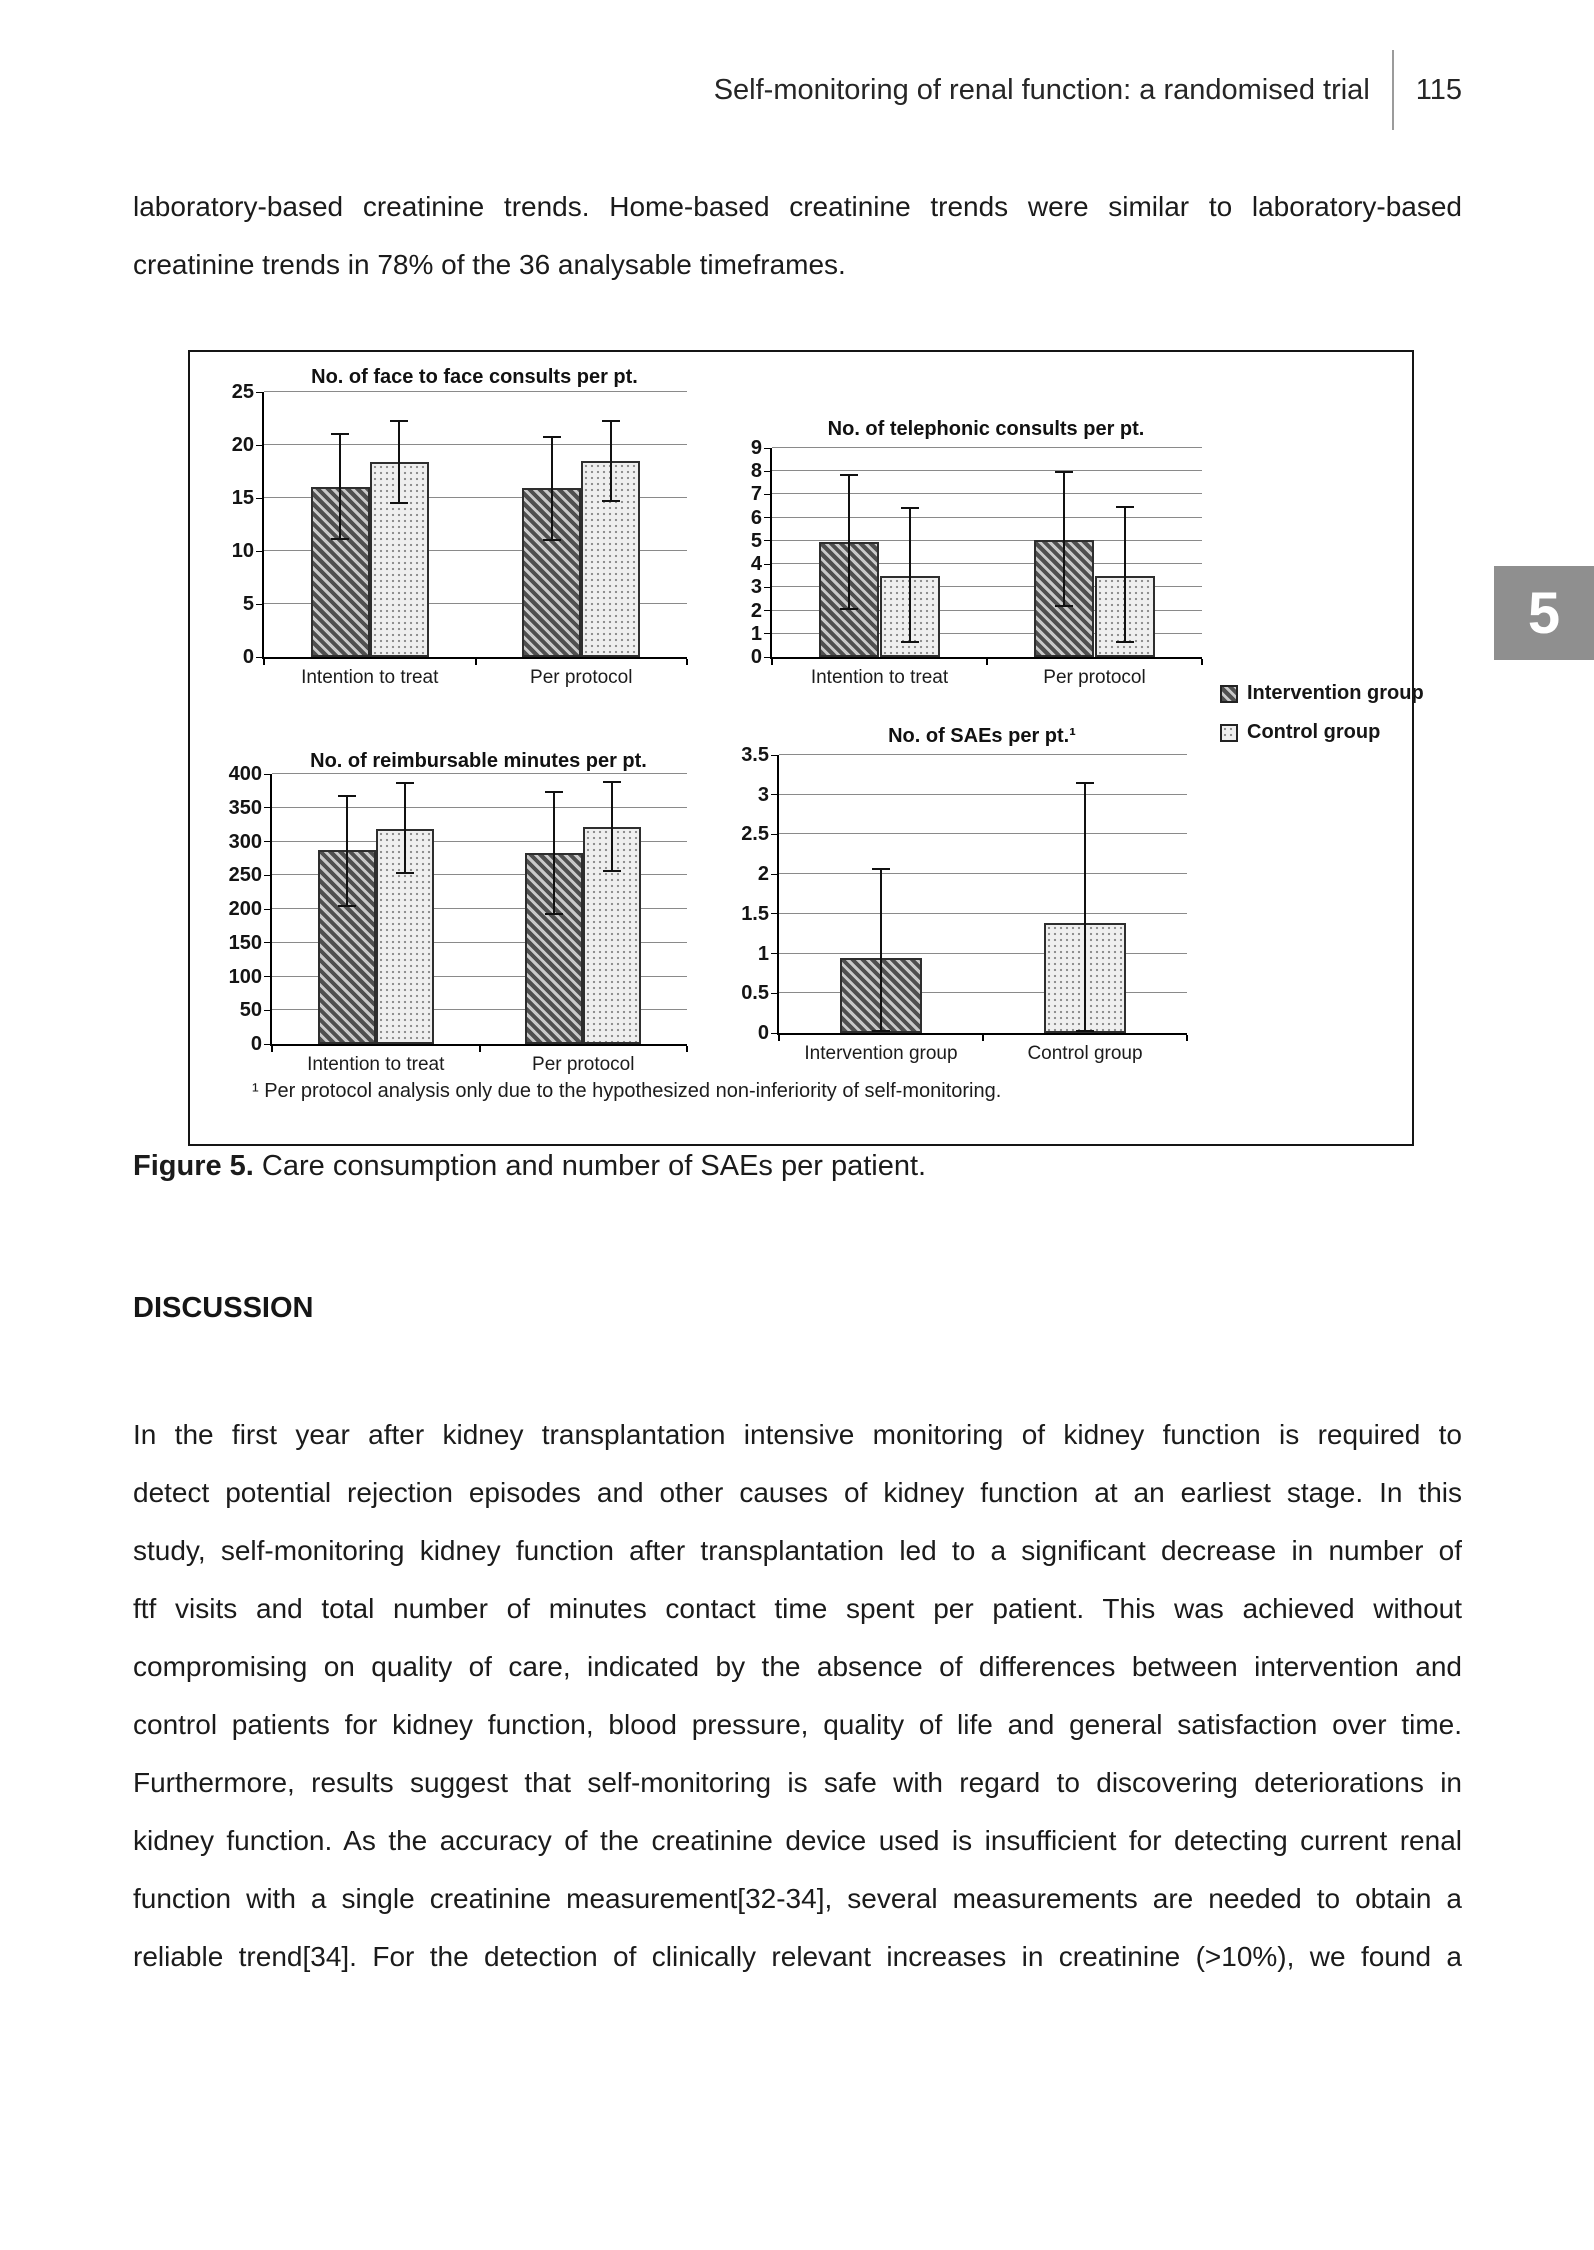  I want to click on y-tick-label: 10, so click(242, 551).